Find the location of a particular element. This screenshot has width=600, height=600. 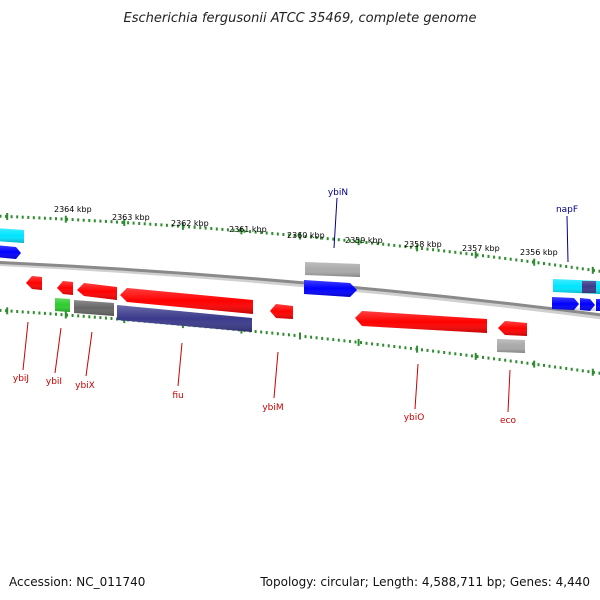

gene-label: fiu is located at coordinates (177, 396).